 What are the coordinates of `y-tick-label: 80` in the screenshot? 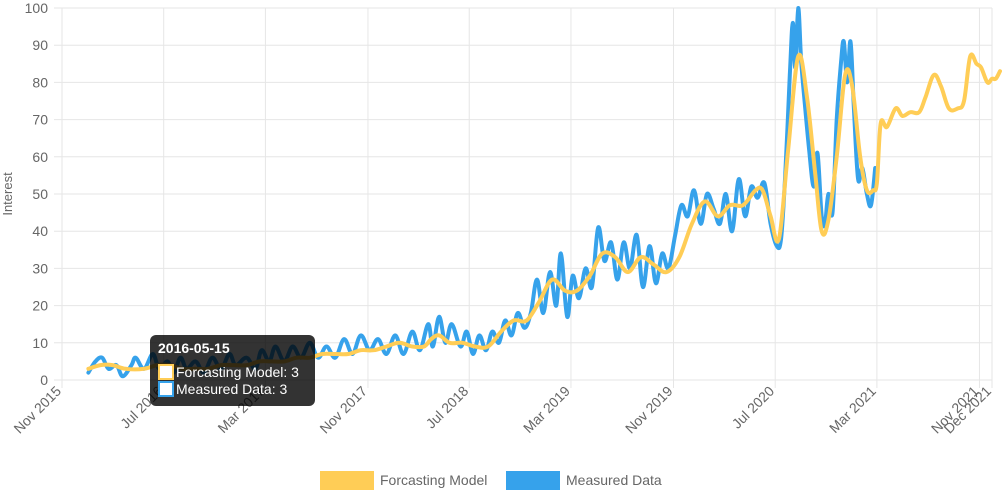 It's located at (40, 82).